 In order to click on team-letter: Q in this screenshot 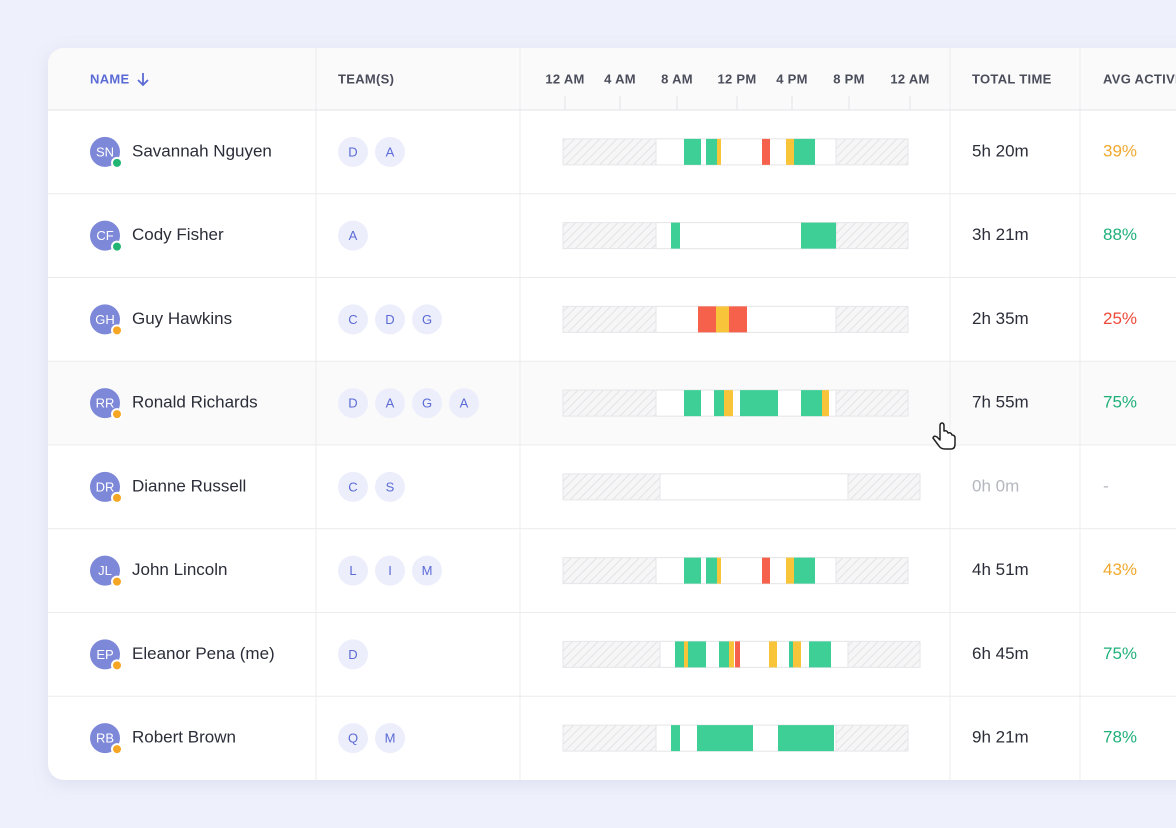, I will do `click(353, 738)`.